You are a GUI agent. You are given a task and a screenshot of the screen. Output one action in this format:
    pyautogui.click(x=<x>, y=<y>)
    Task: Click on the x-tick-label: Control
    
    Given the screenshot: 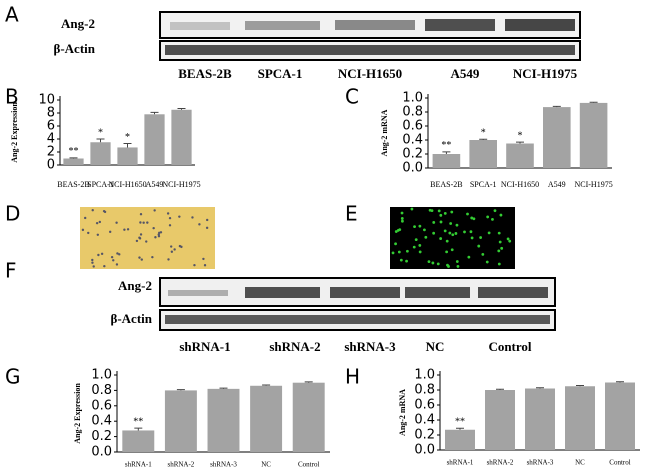 What is the action you would take?
    pyautogui.click(x=619, y=463)
    